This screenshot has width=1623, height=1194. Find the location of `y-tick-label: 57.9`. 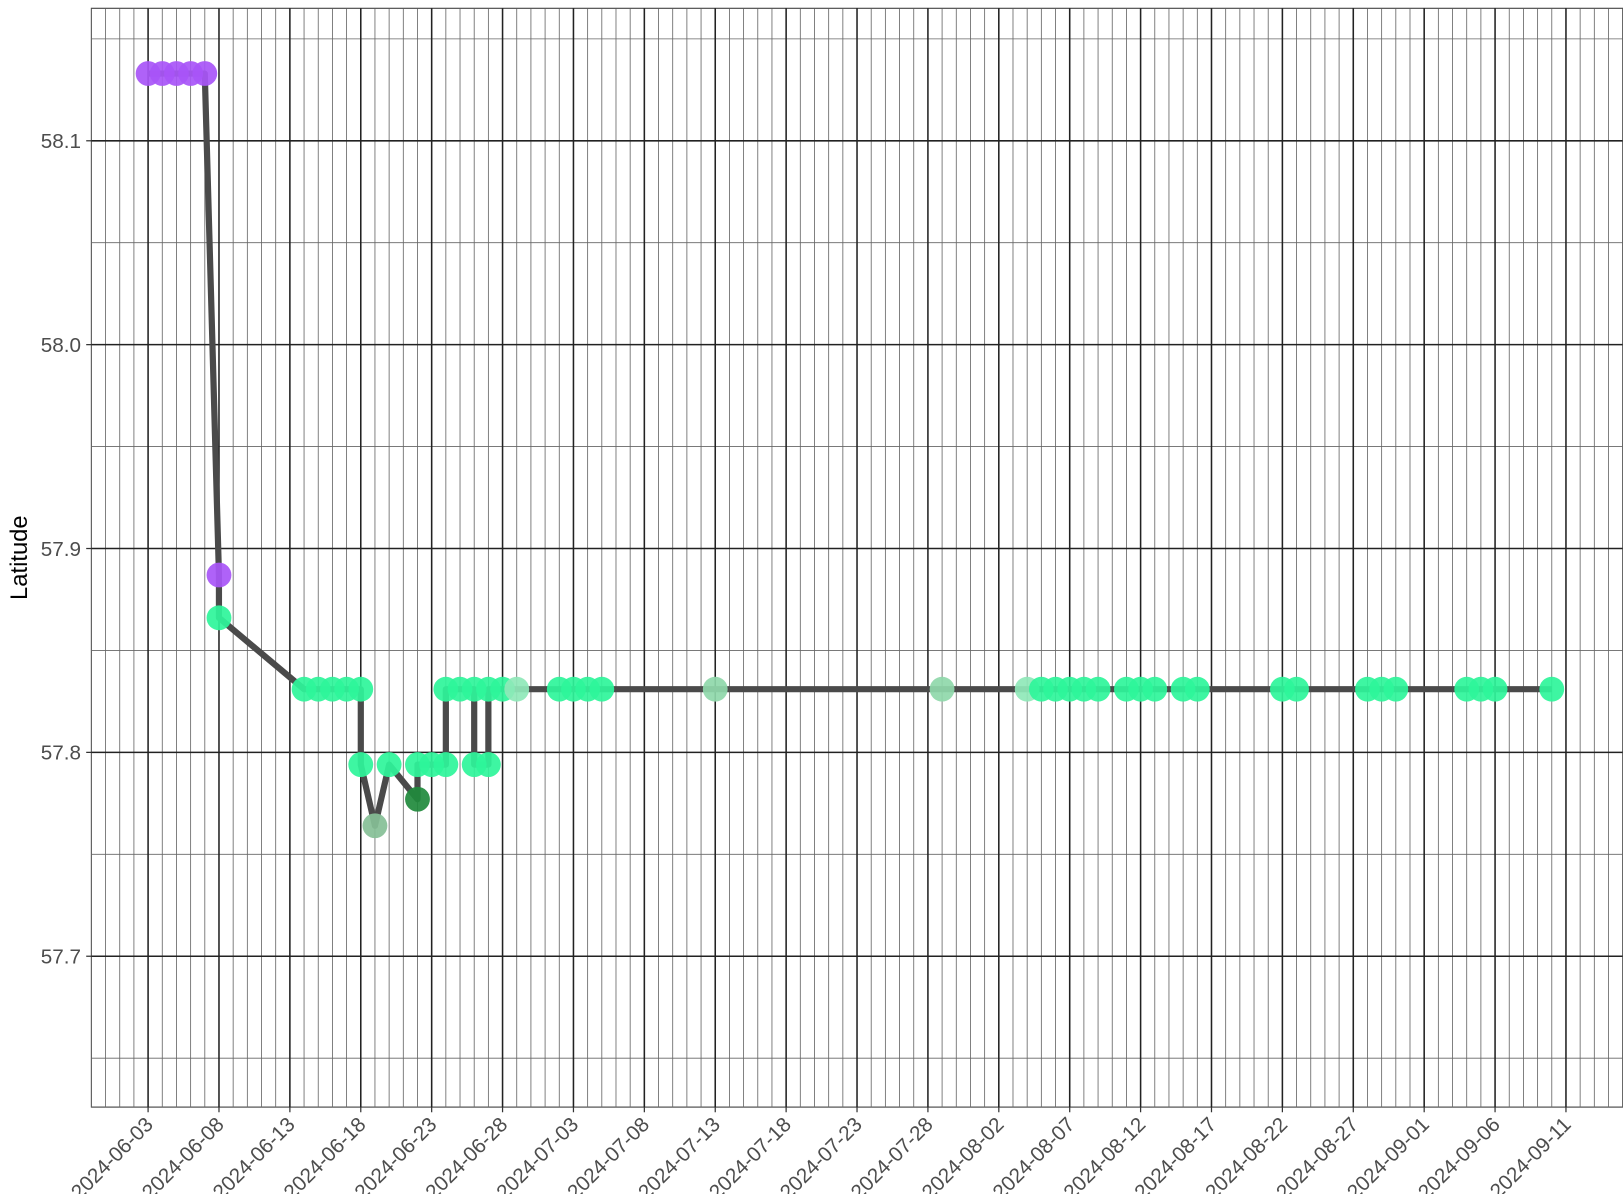

y-tick-label: 57.9 is located at coordinates (61, 549).